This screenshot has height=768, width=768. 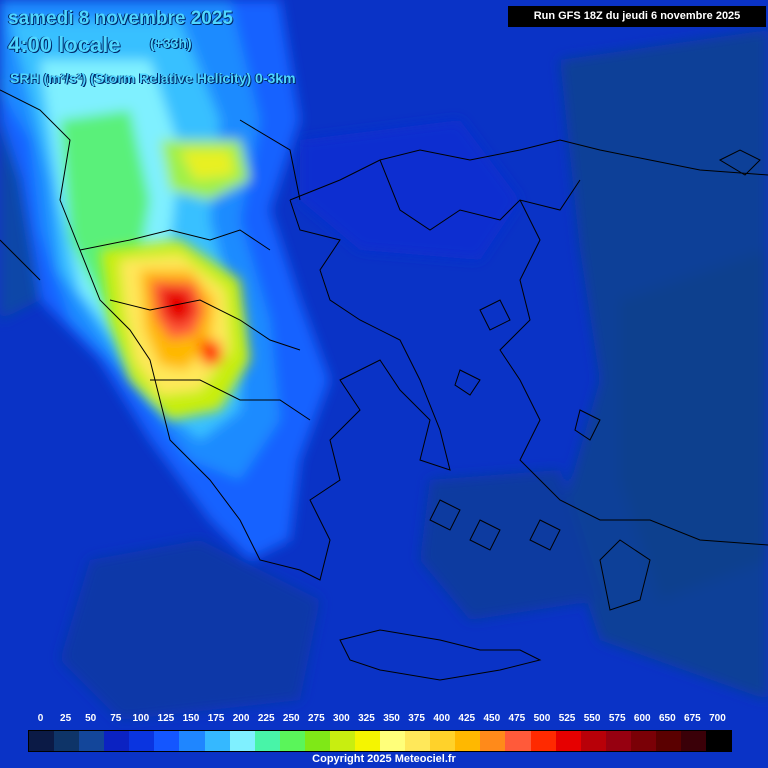 I want to click on legend-label: 475, so click(x=517, y=718).